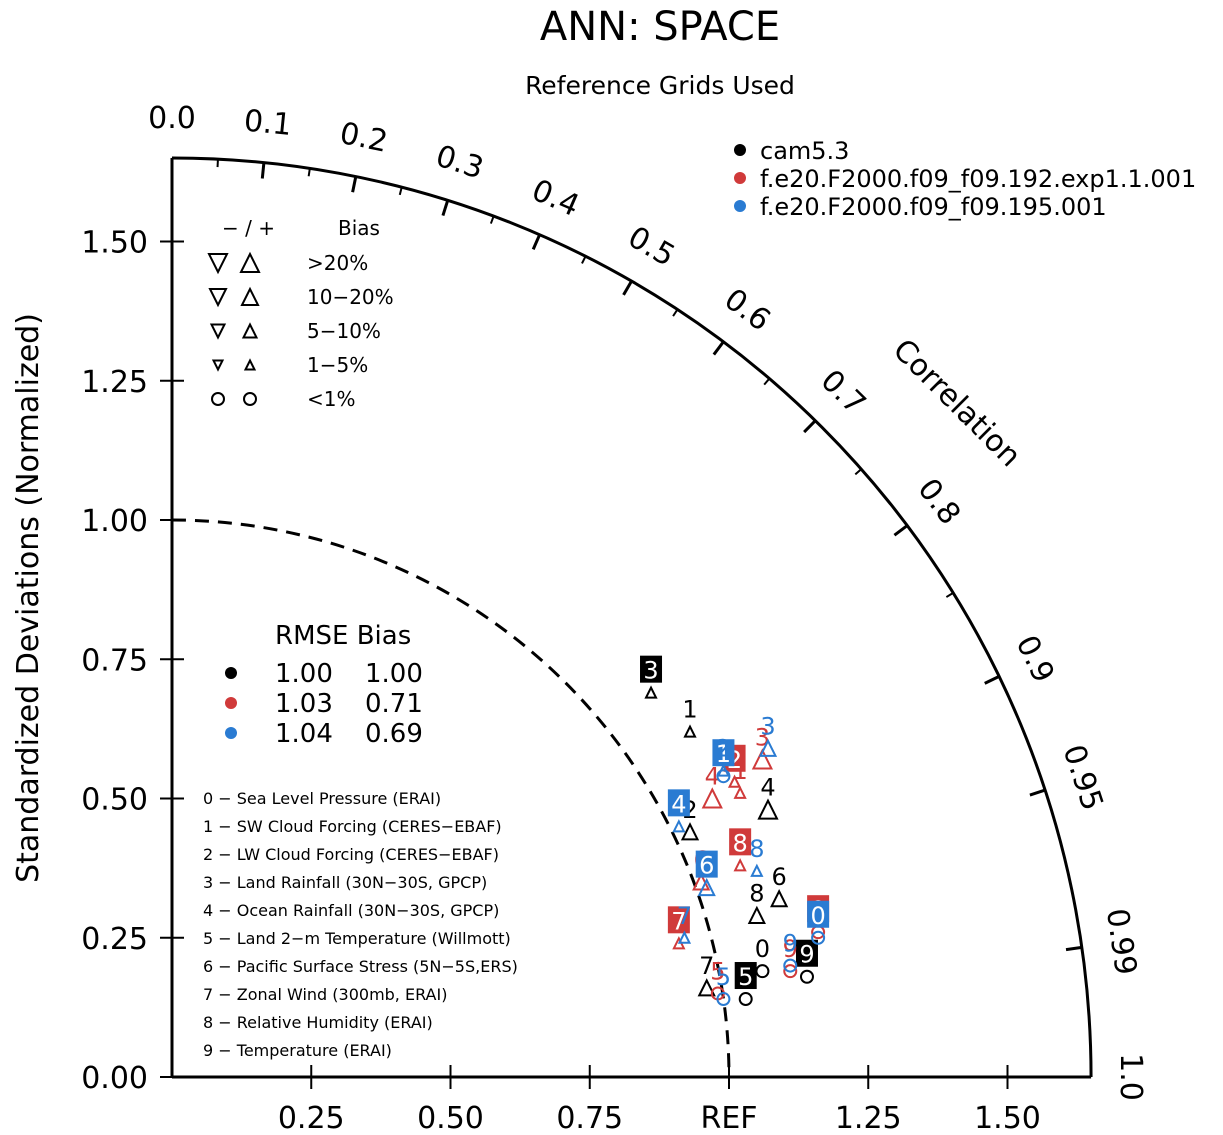  Describe the element at coordinates (248, 228) in the screenshot. I see `bias-legend-sign: − / +` at that location.